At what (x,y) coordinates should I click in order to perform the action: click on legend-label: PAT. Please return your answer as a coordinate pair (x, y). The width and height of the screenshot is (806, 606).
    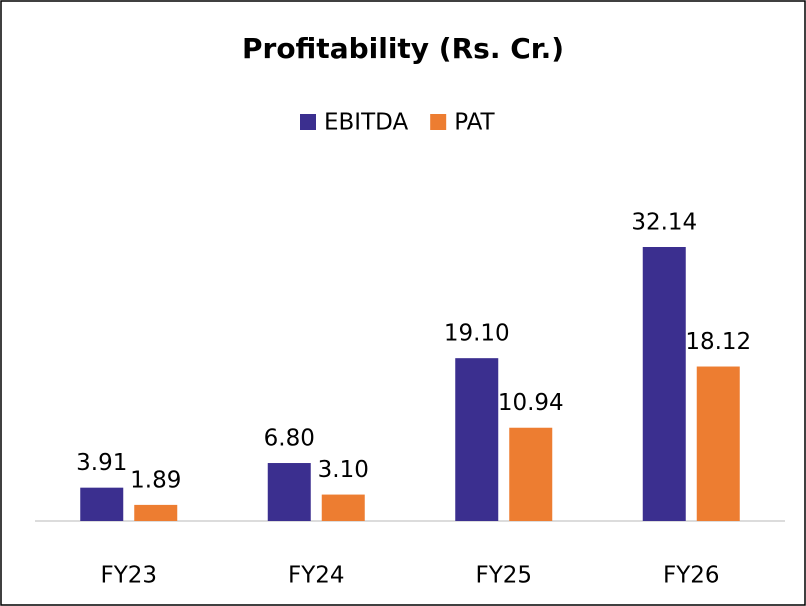
    Looking at the image, I should click on (474, 123).